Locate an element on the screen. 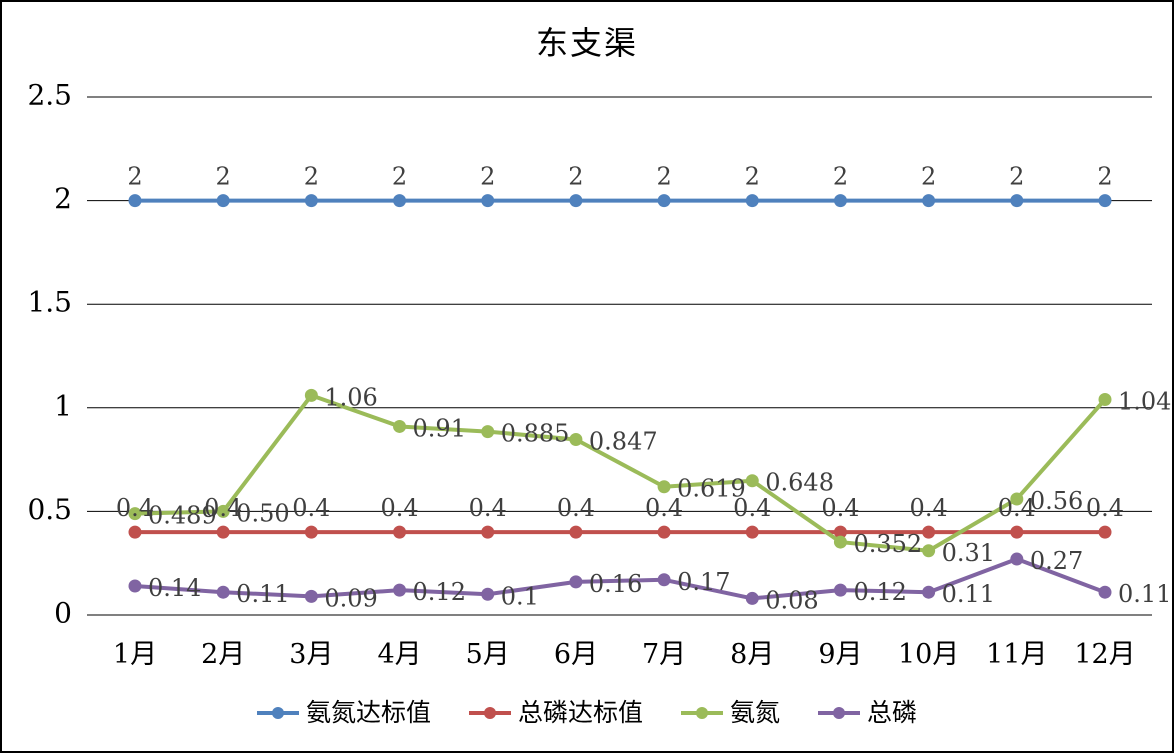 This screenshot has width=1174, height=753. data-label-nh3n: 0.619 is located at coordinates (711, 489).